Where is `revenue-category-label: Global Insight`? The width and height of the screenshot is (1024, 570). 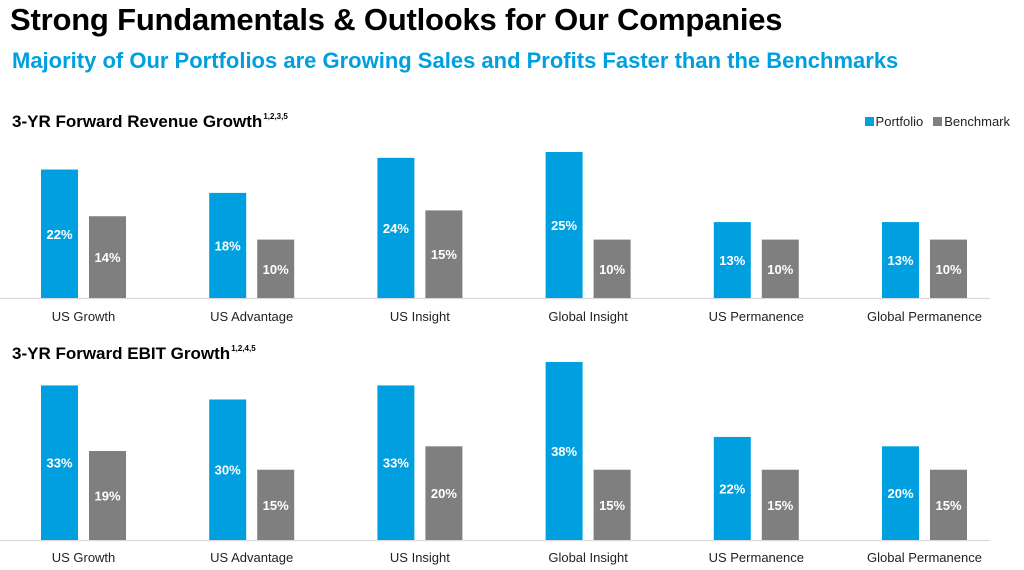
revenue-category-label: Global Insight is located at coordinates (588, 316).